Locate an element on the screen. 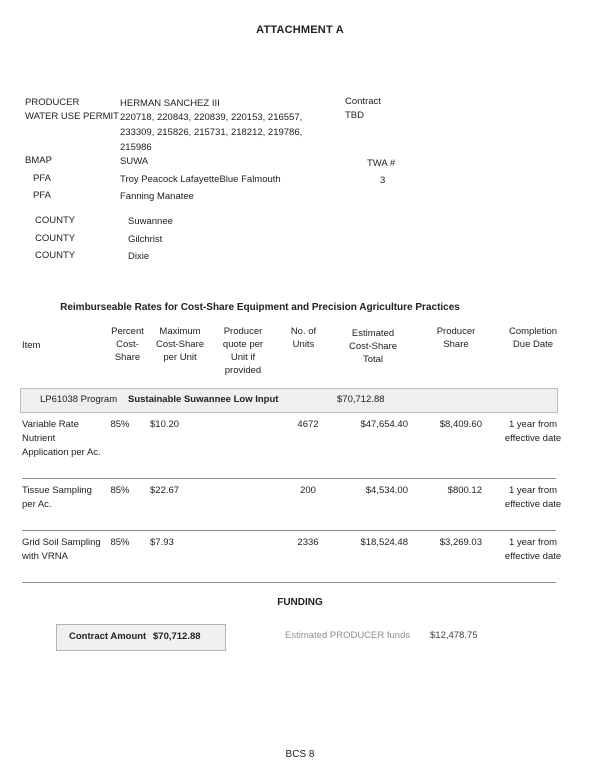 Image resolution: width=600 pixels, height=776 pixels. cell-estimated-total: $4,534.00 is located at coordinates (386, 490).